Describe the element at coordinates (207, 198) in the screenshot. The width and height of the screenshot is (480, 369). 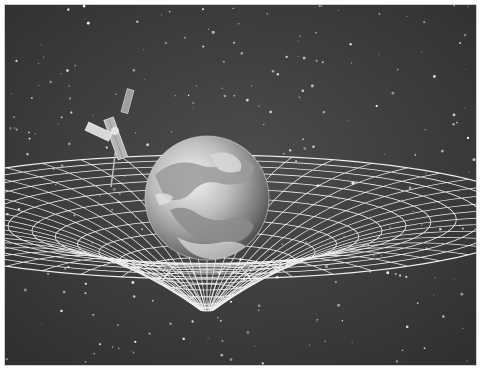
I see `earth-icon` at that location.